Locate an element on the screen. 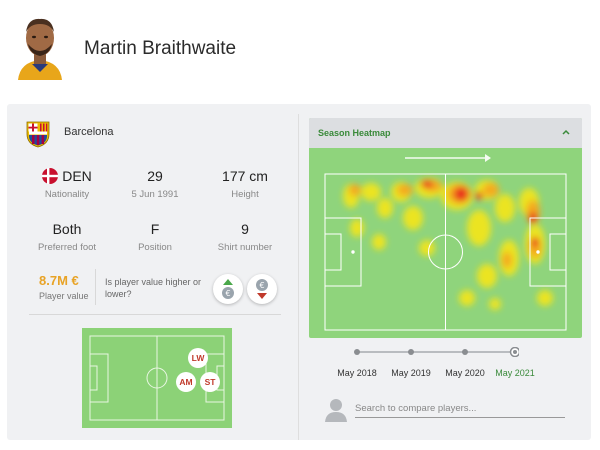  position-label: Position is located at coordinates (155, 247).